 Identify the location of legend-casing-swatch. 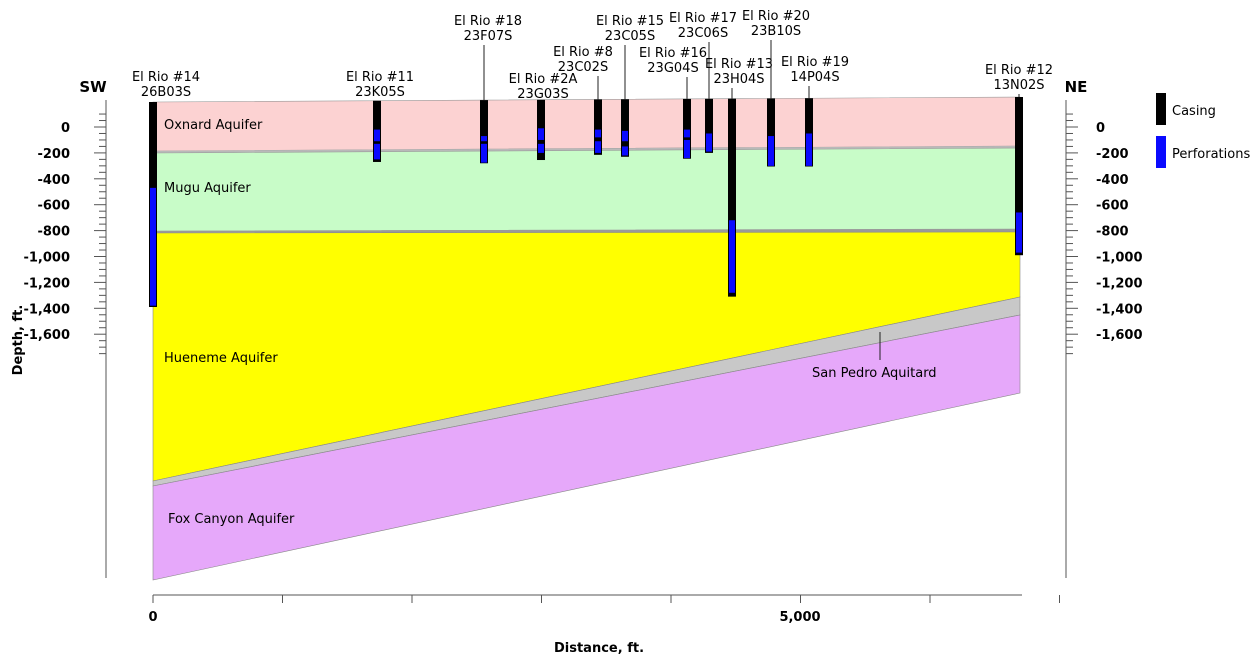
(1161, 109).